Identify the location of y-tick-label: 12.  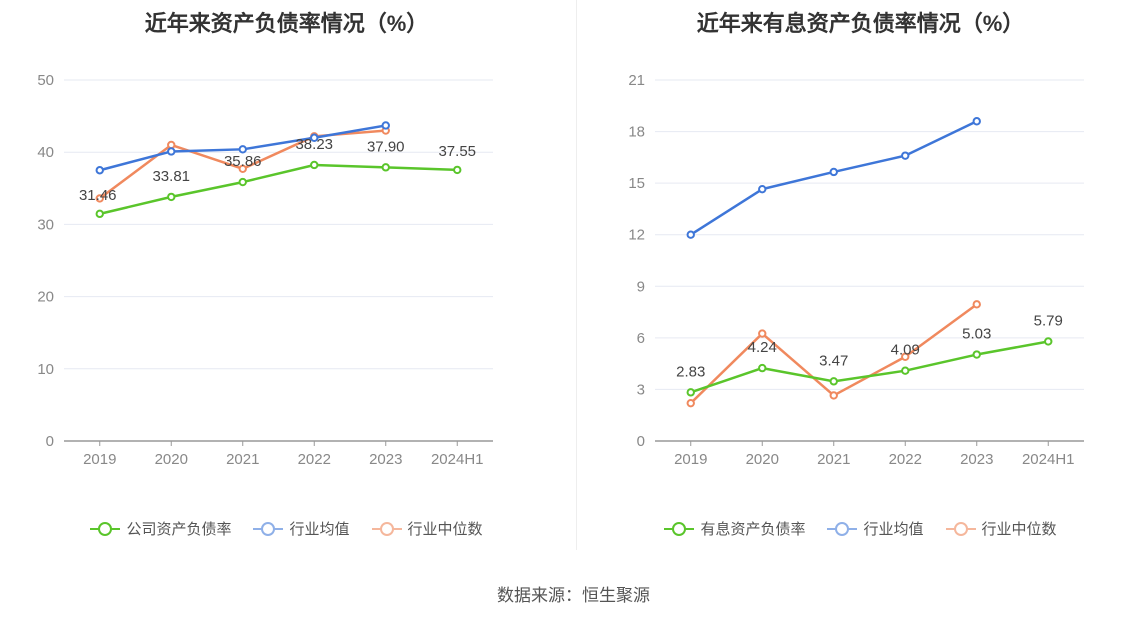
(636, 235).